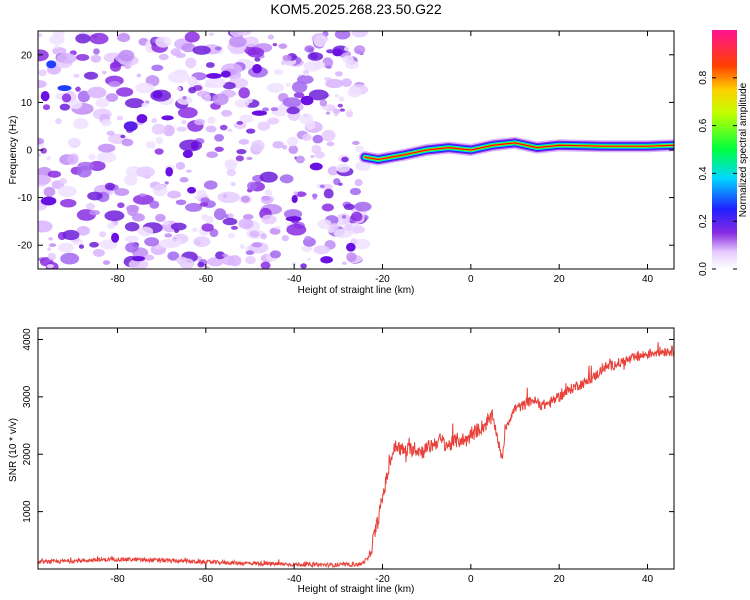  I want to click on snr-x-label: Height of straight line (km), so click(356, 589).